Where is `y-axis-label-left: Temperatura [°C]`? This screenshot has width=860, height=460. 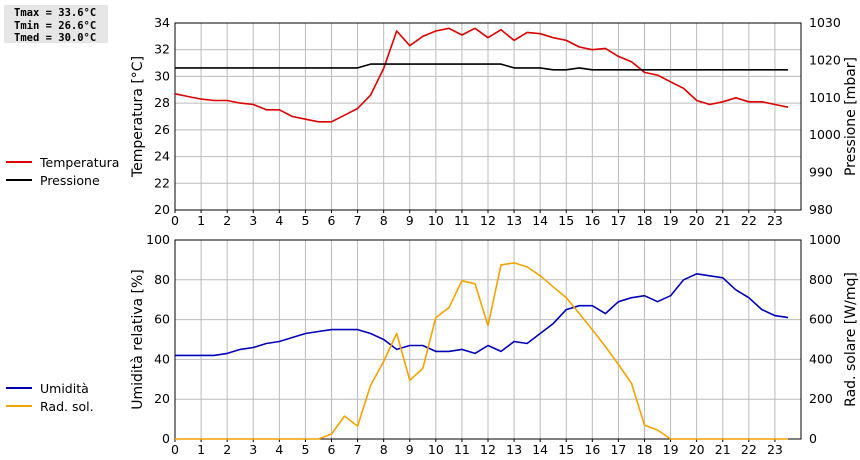 y-axis-label-left: Temperatura [°C] is located at coordinates (138, 117).